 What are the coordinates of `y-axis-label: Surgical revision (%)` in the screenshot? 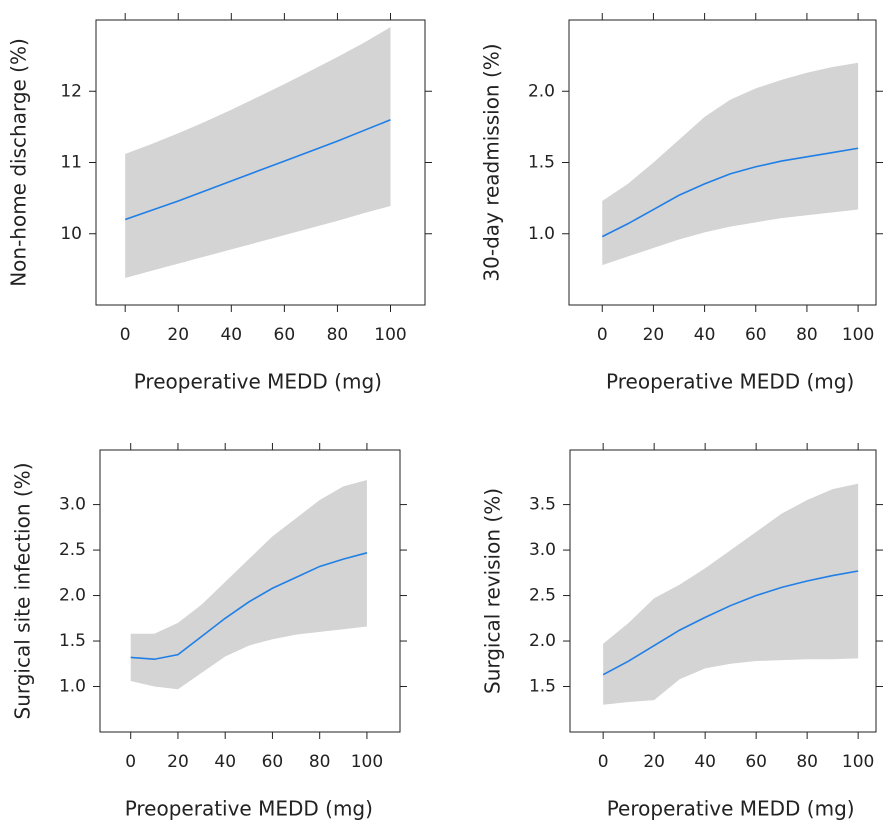 It's located at (493, 591).